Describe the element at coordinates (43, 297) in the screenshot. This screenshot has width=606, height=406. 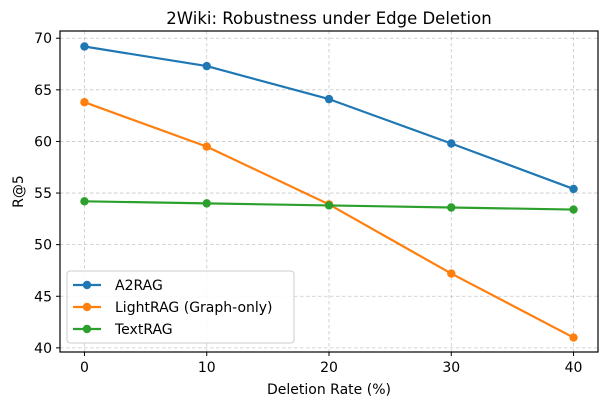
I see `y-tick-label: 45` at that location.